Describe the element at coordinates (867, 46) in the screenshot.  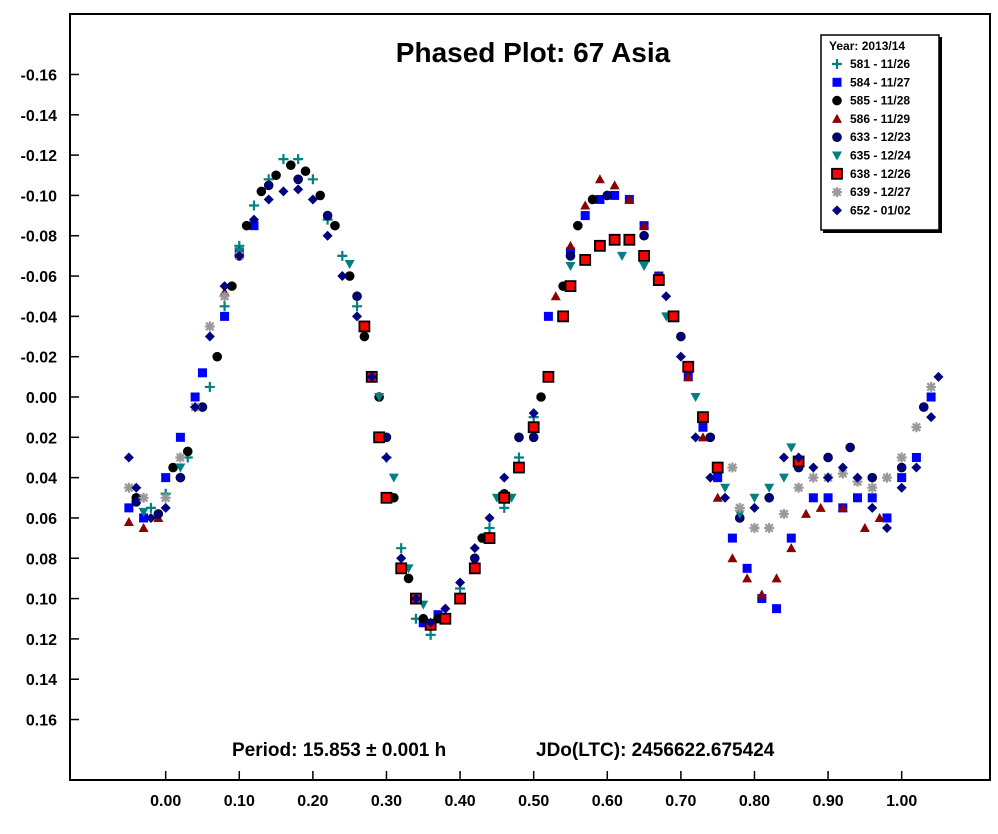
I see `legend-title: Year: 2013/14` at that location.